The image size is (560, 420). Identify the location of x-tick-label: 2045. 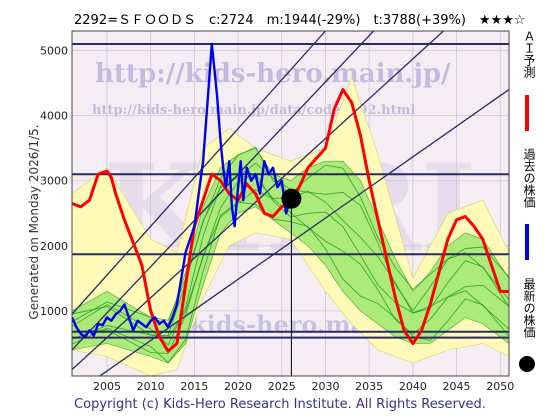
(457, 386).